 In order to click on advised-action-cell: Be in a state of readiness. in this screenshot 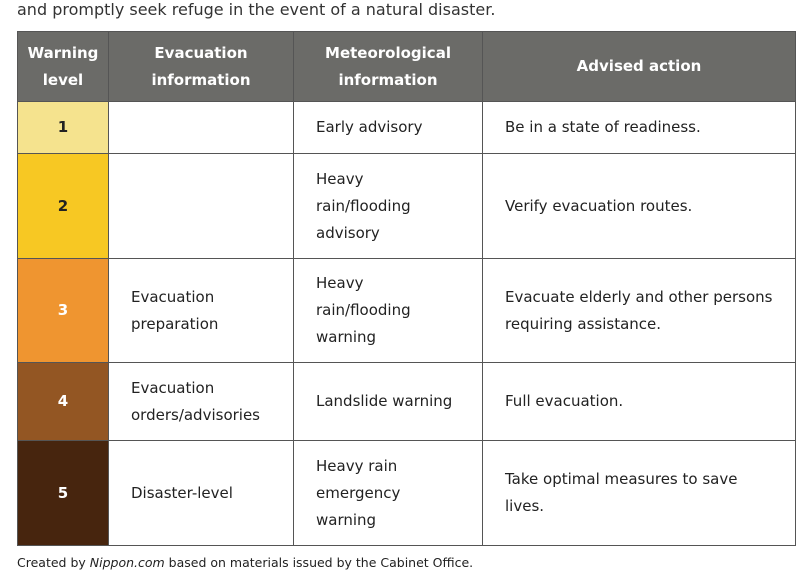, I will do `click(639, 127)`.